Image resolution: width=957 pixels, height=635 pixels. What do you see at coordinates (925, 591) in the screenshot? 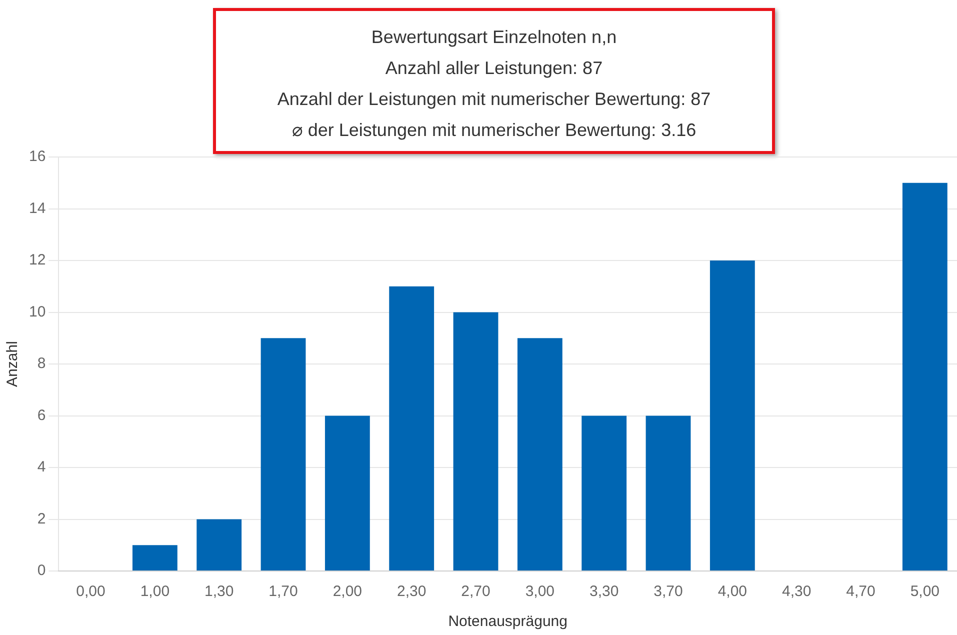
I see `x-tick-label: 5,00` at bounding box center [925, 591].